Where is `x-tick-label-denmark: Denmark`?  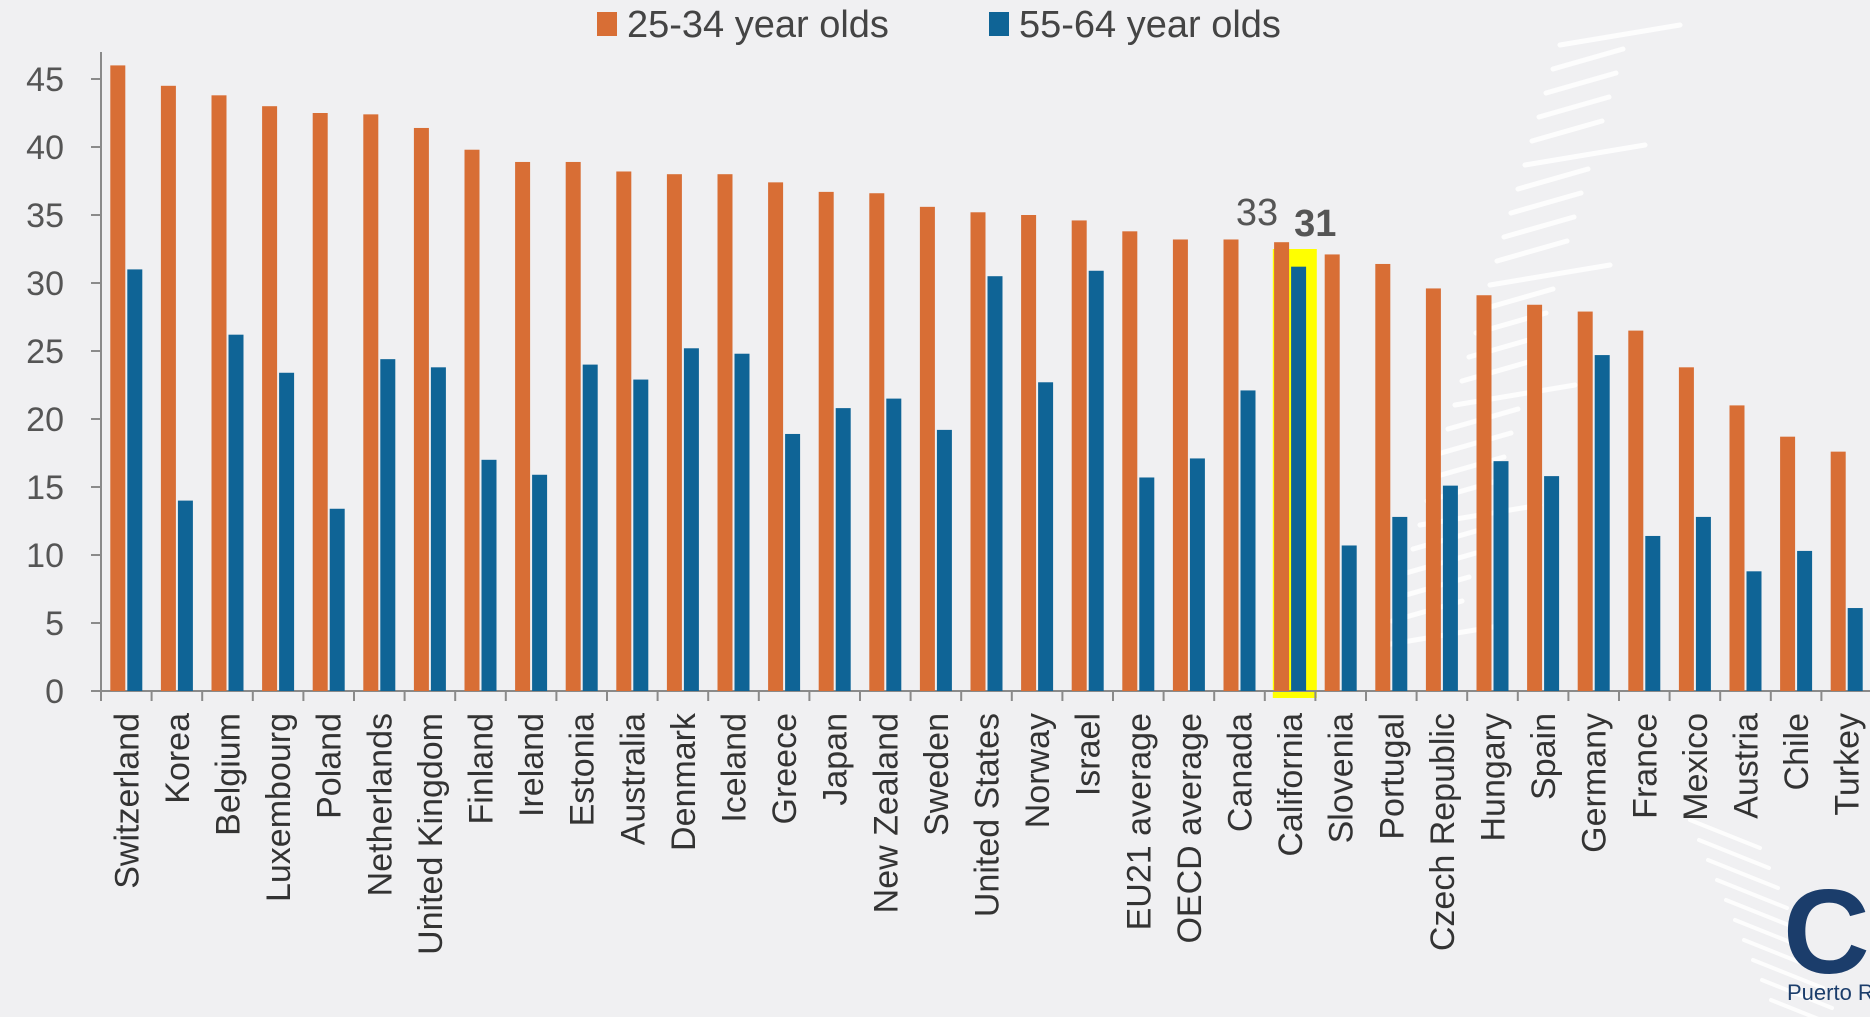 x-tick-label-denmark: Denmark is located at coordinates (684, 781).